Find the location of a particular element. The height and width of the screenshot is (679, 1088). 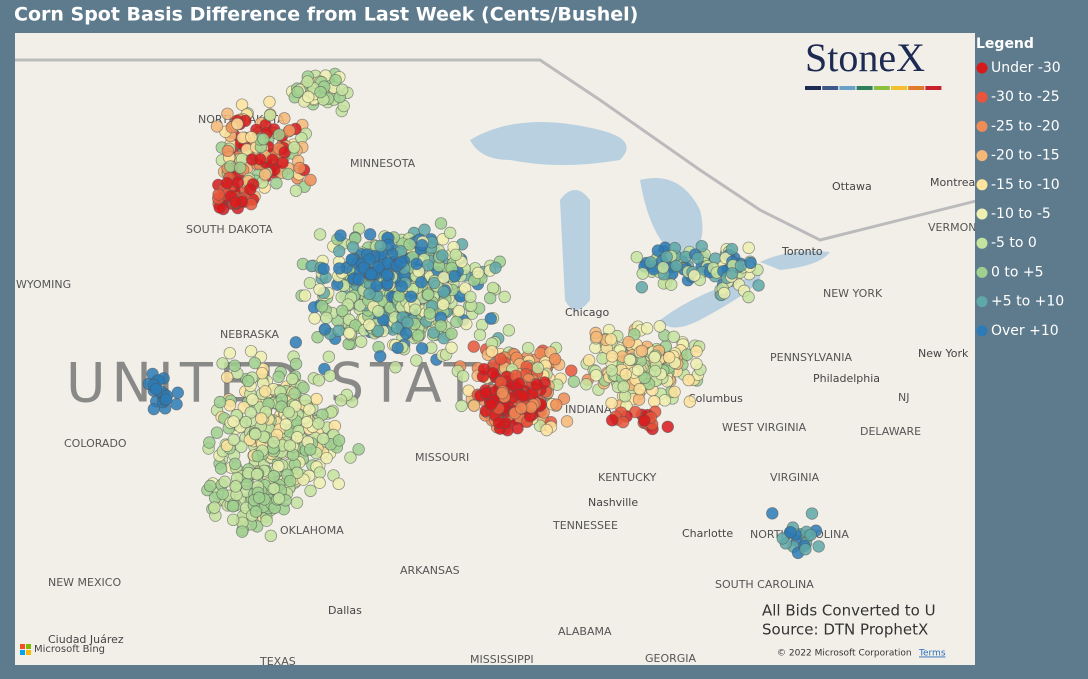

legend-label: -15 to -10 is located at coordinates (1025, 185).